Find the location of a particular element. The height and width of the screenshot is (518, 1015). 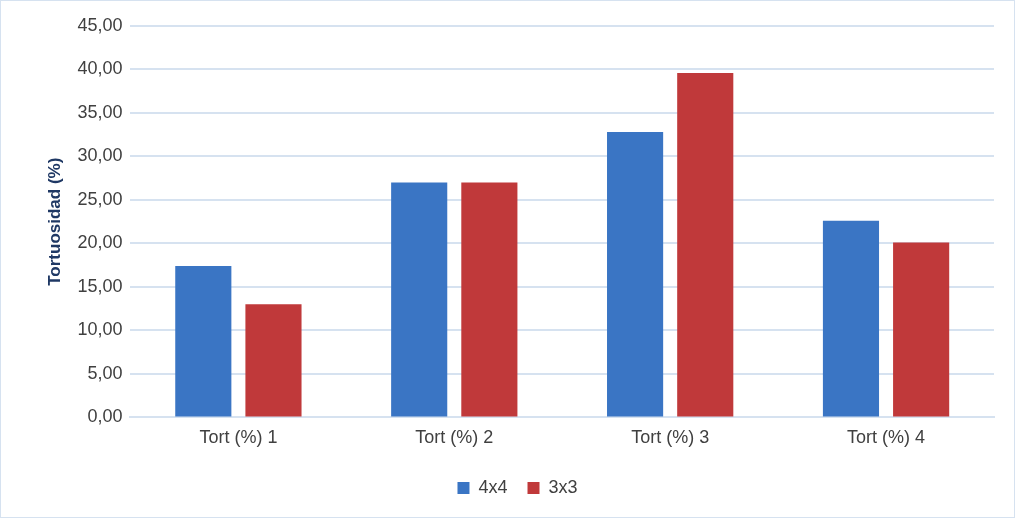

y-tick-label: 35,00 is located at coordinates (100, 111).